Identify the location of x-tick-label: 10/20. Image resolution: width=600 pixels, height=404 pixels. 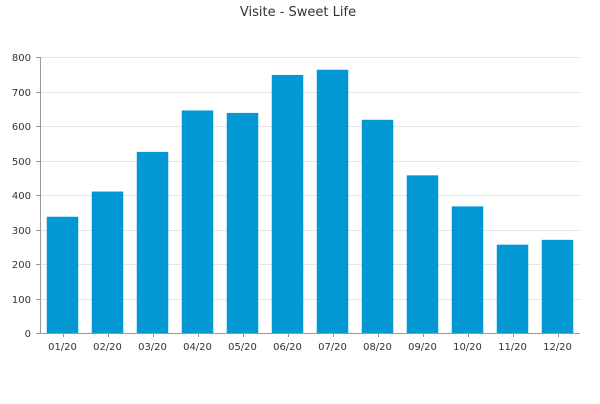
(467, 347).